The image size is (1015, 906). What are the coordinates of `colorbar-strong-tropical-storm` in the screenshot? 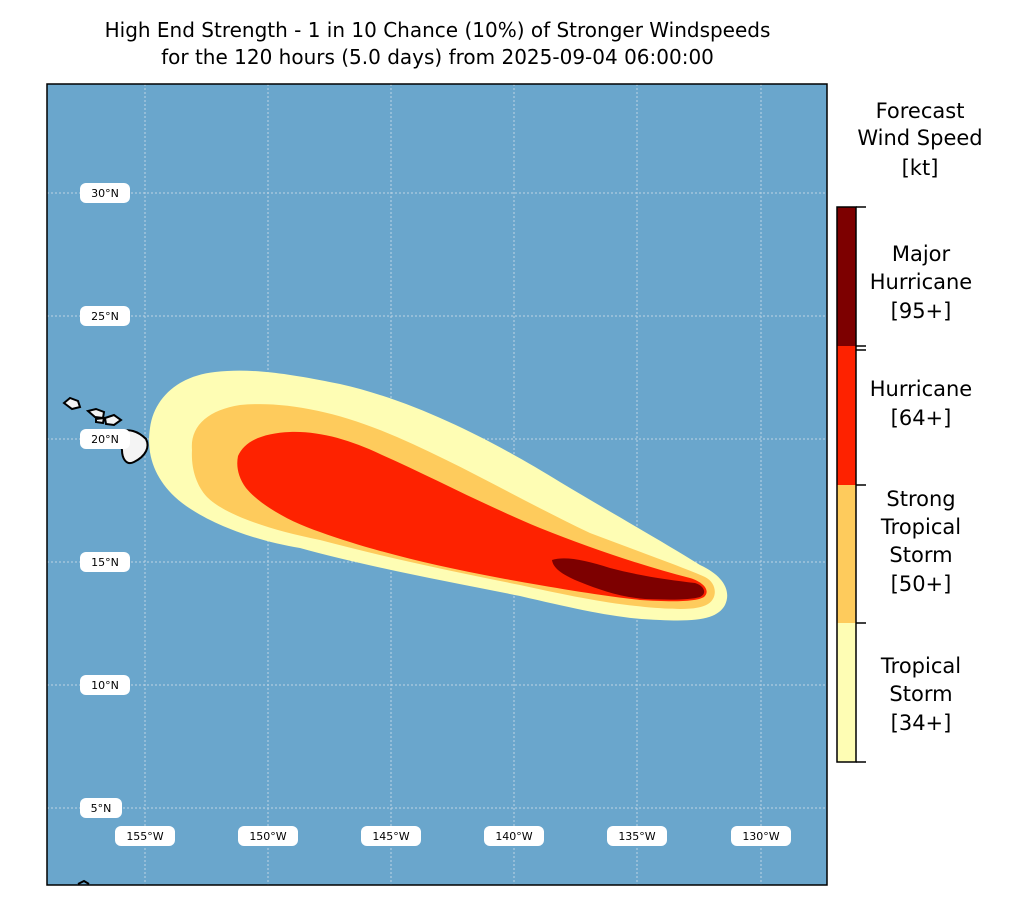 It's located at (846, 554).